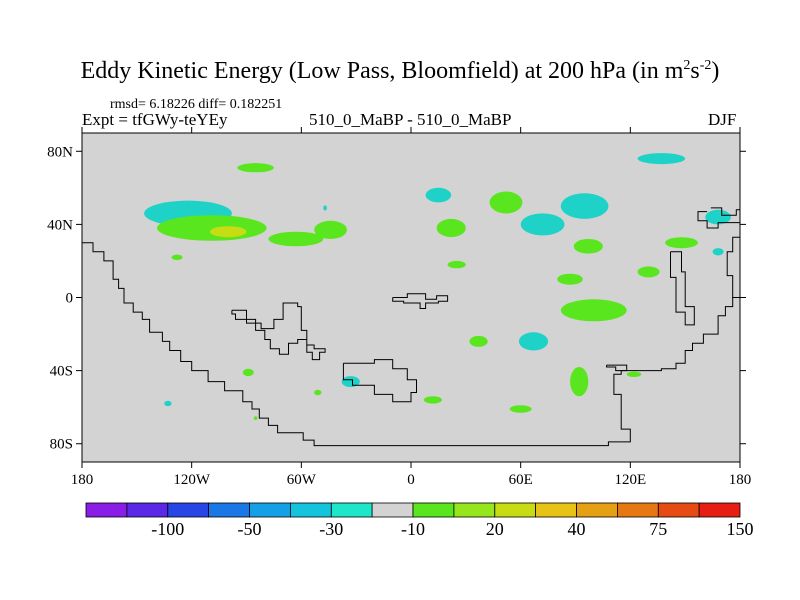 This screenshot has width=800, height=600. What do you see at coordinates (740, 529) in the screenshot?
I see `colorbar-label: 150` at bounding box center [740, 529].